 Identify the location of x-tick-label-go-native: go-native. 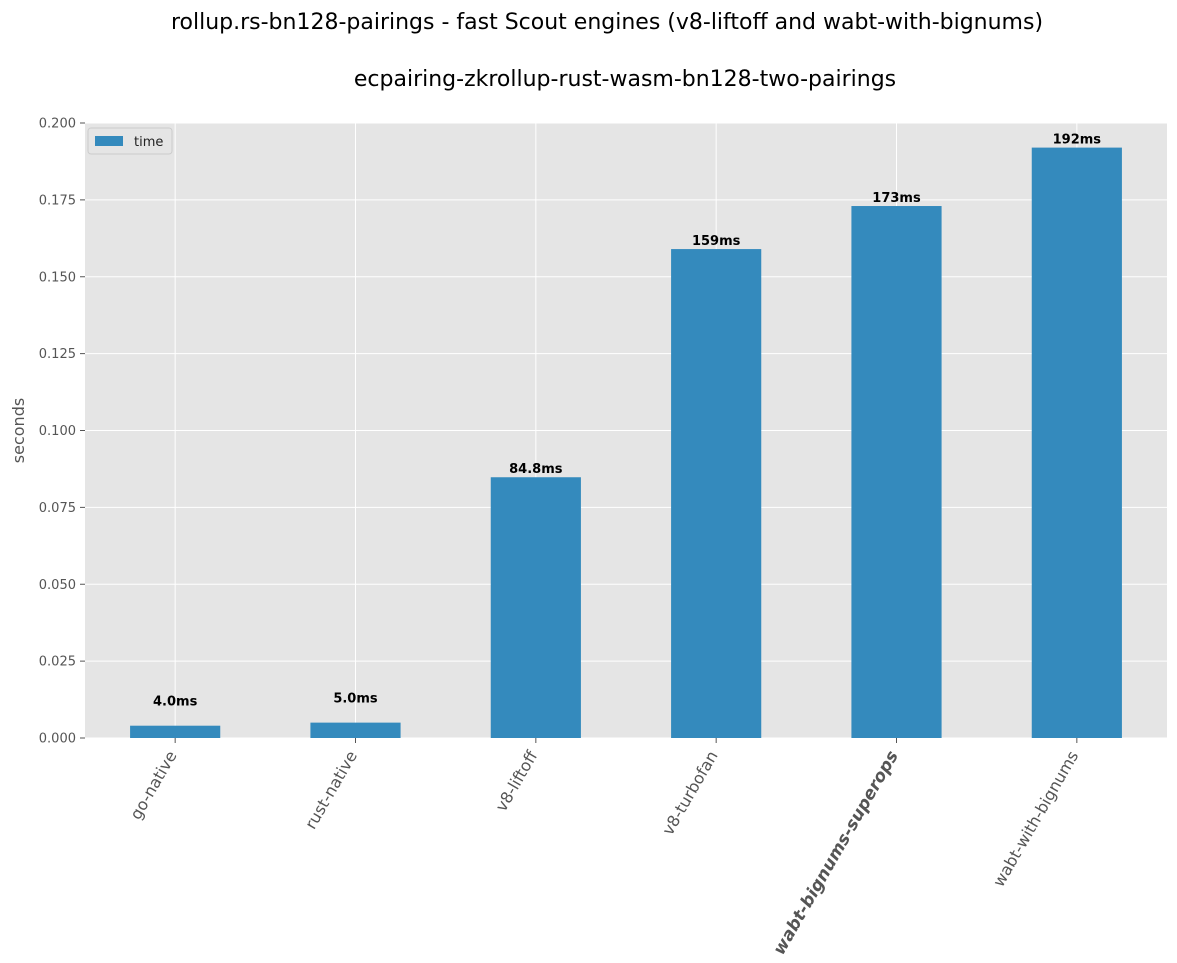
(153, 785).